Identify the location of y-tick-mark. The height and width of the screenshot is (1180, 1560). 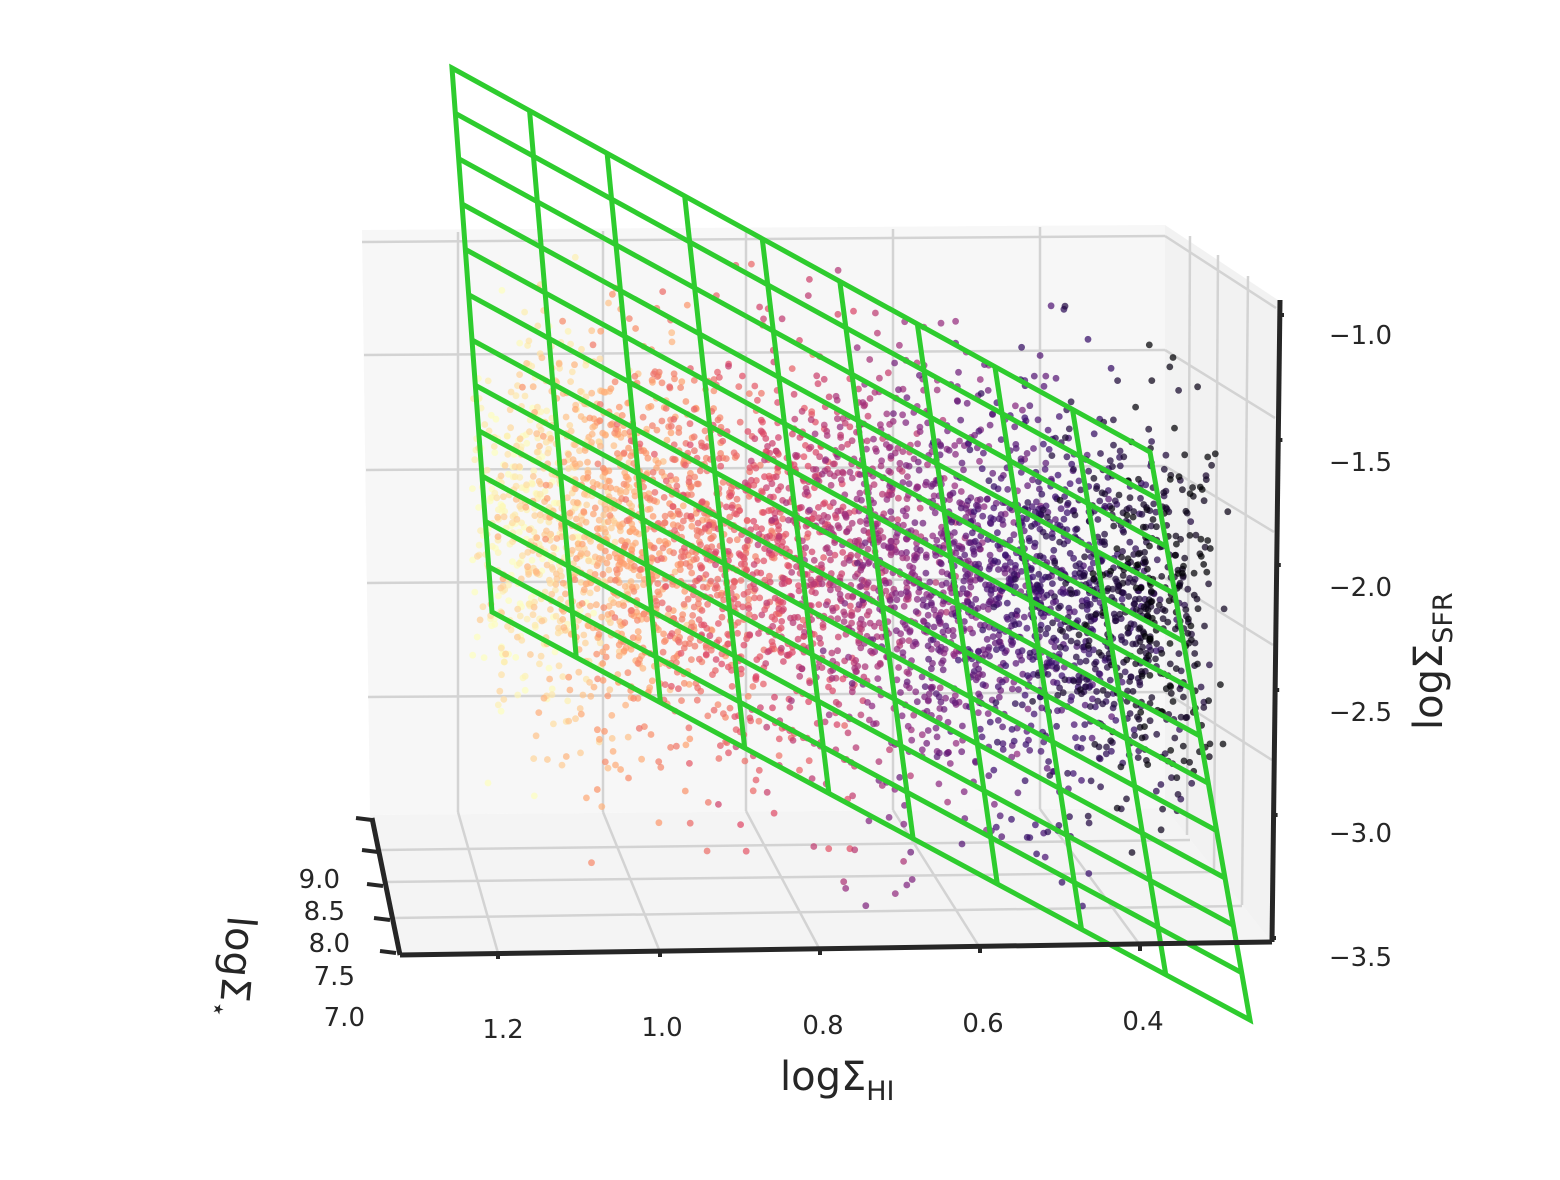
(388, 952).